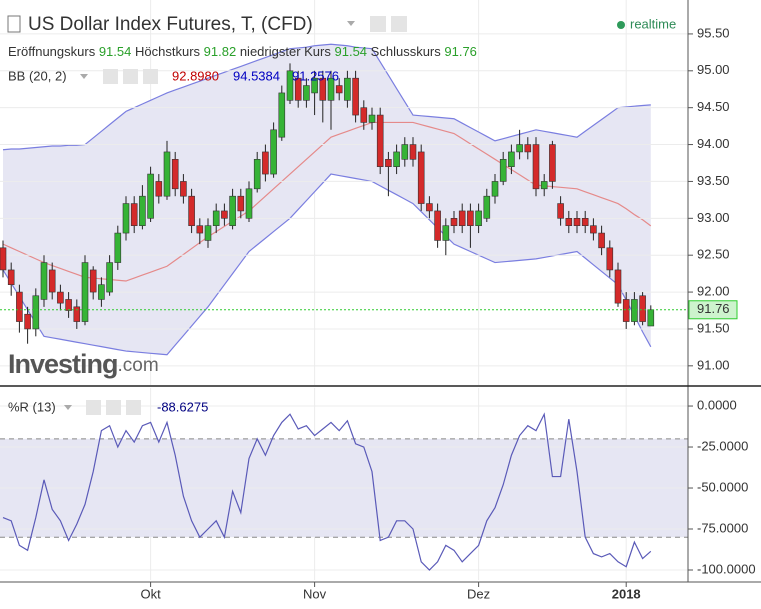  What do you see at coordinates (52, 51) in the screenshot?
I see `ohlc-label: Eröffnungskurs` at bounding box center [52, 51].